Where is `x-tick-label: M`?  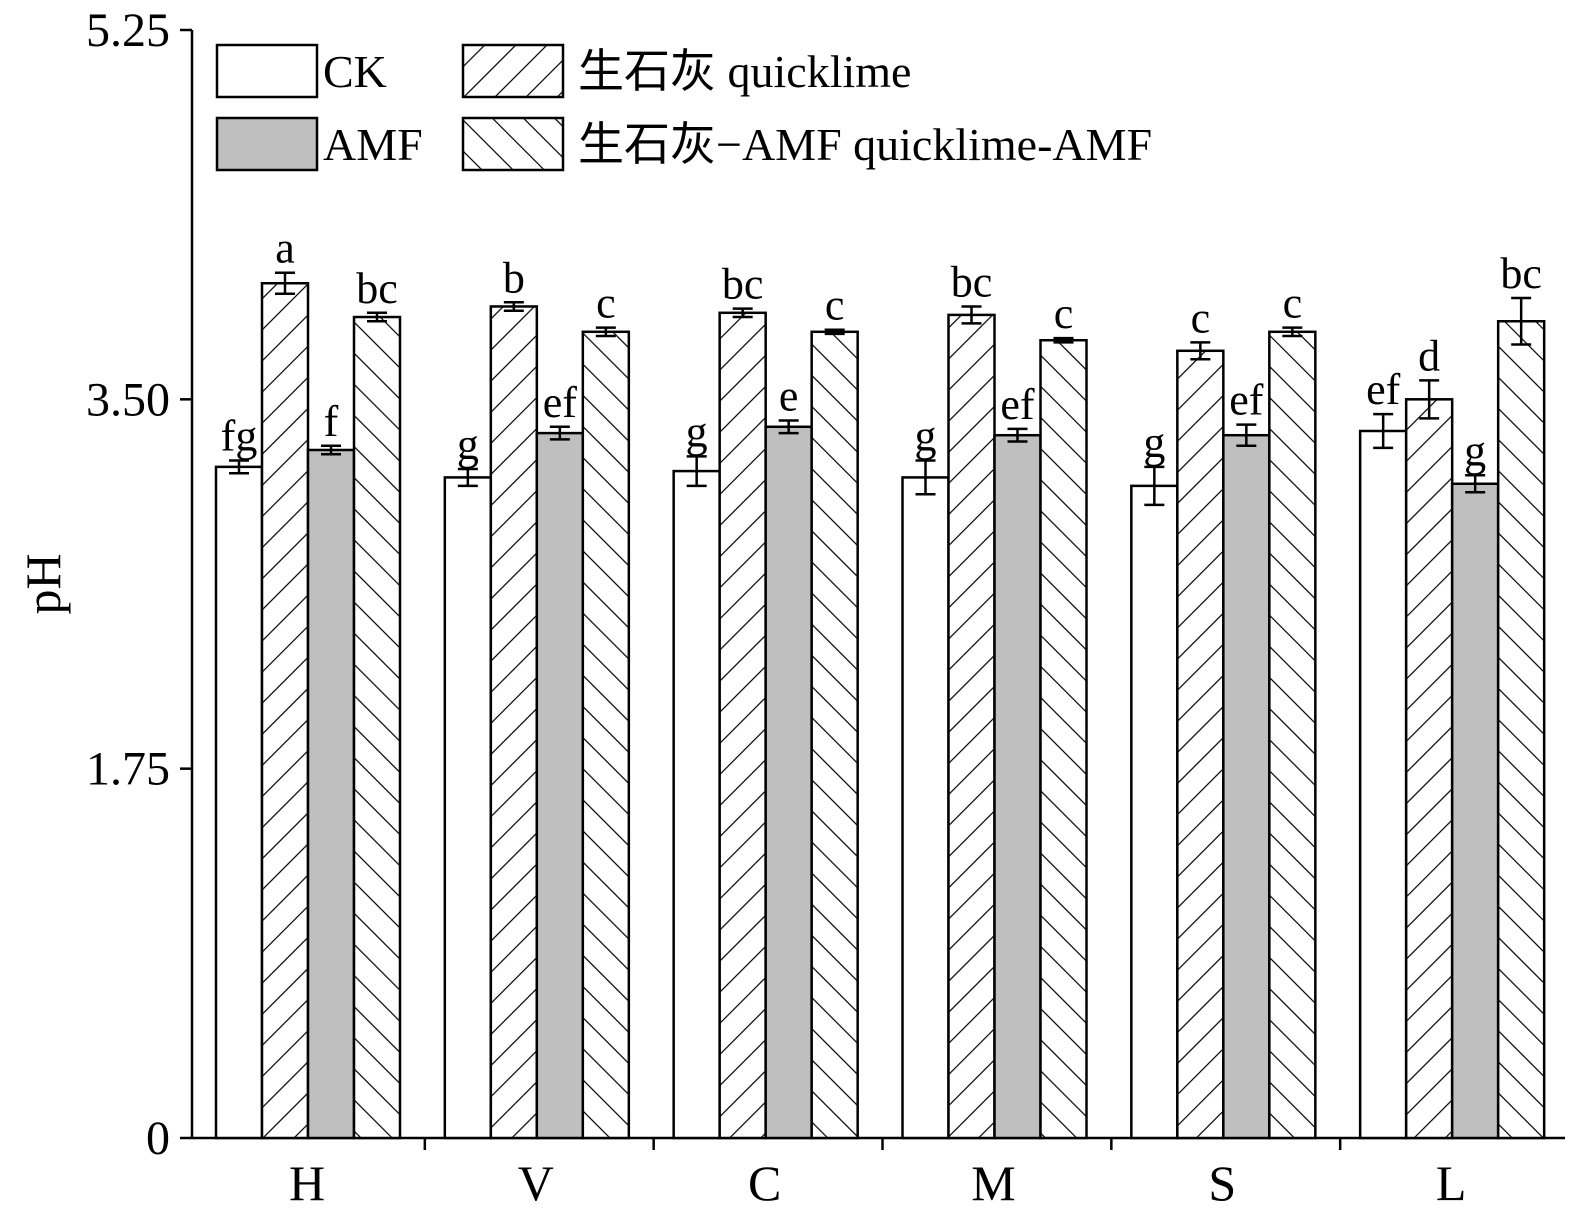 x-tick-label: M is located at coordinates (993, 1183).